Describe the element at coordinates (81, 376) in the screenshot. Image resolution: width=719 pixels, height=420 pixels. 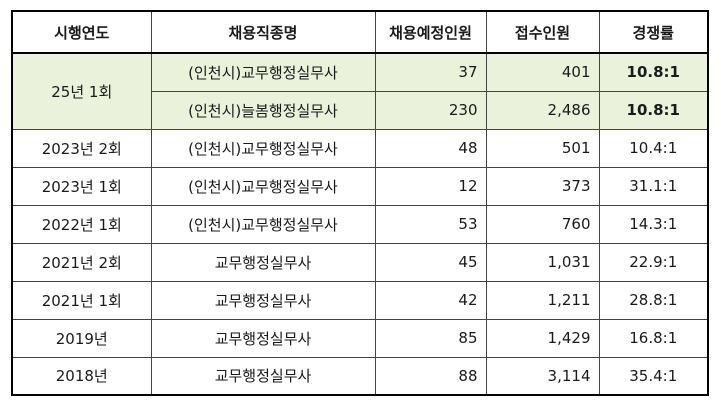
I see `cell-year: 2018년` at that location.